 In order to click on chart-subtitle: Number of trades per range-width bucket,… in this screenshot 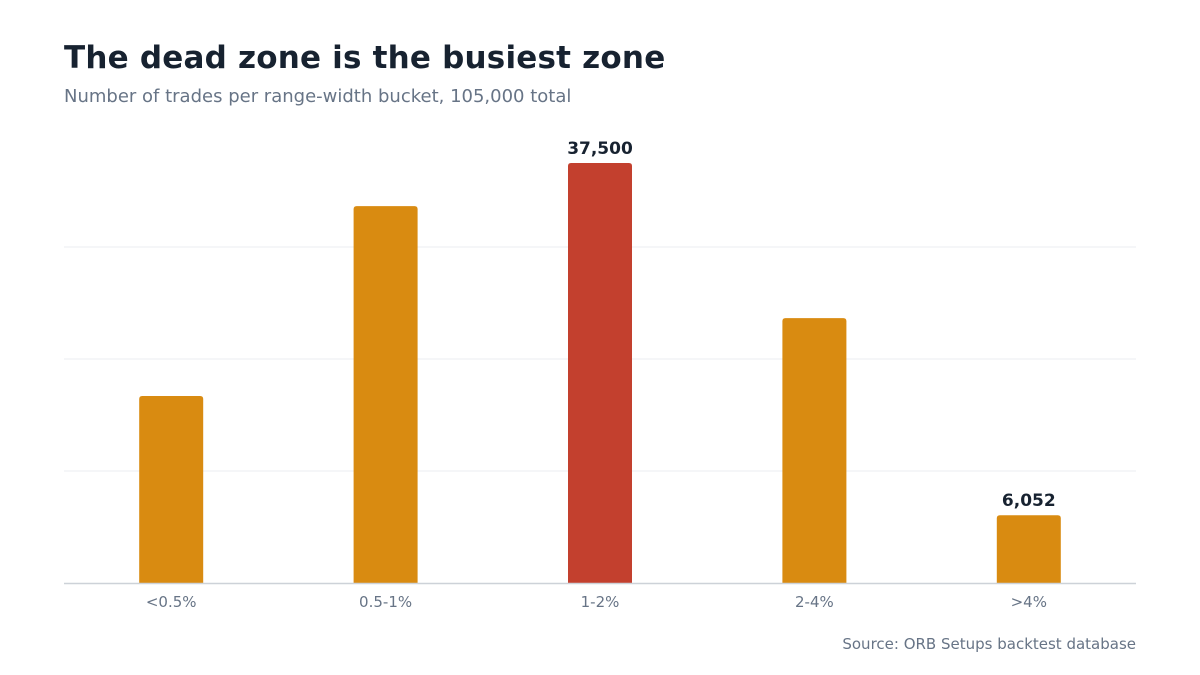, I will do `click(318, 96)`.